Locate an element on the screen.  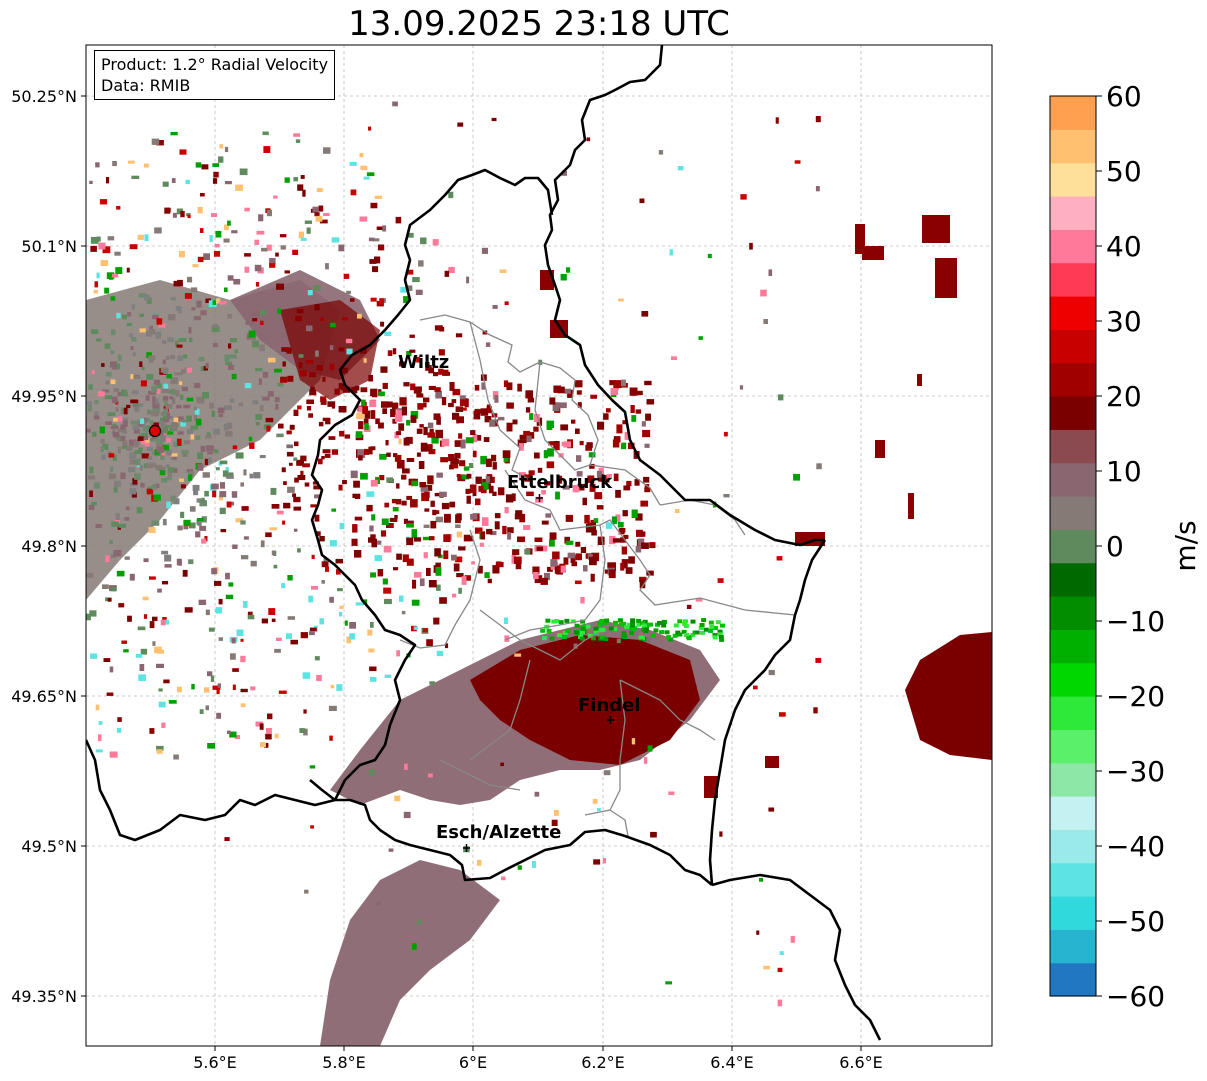
product-label: Product: 1.2° Radial Velocity is located at coordinates (215, 64).